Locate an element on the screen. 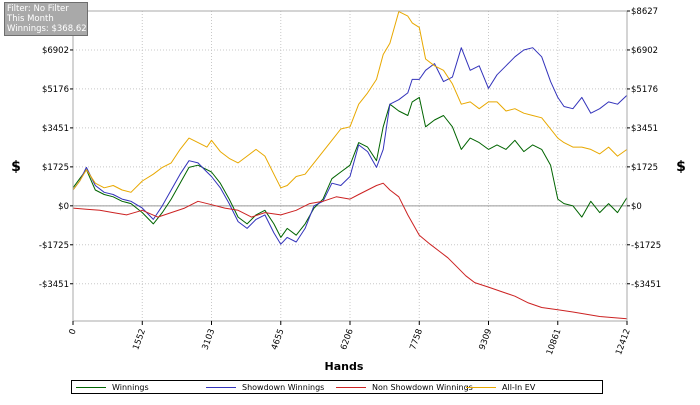  legend-label-all-in-ev: All-In EV is located at coordinates (519, 387).